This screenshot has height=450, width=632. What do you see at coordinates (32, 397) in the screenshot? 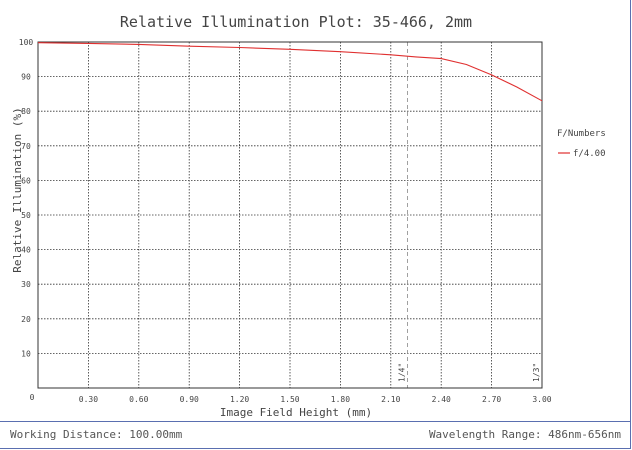
I see `x-tick-label: 0` at bounding box center [32, 397].